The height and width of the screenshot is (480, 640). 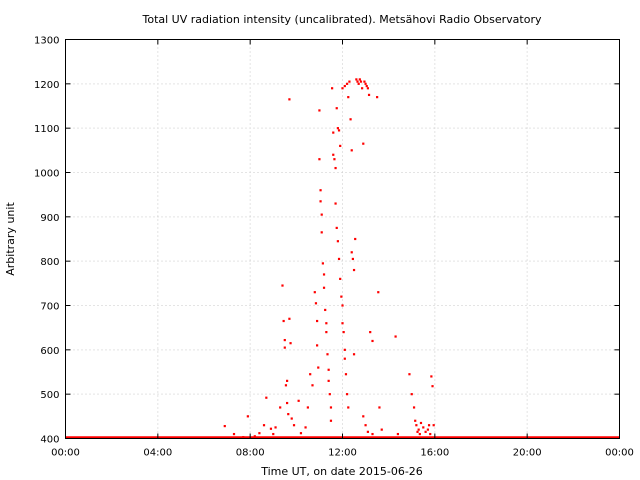 What do you see at coordinates (46, 174) in the screenshot?
I see `y-tick-label: 1000` at bounding box center [46, 174].